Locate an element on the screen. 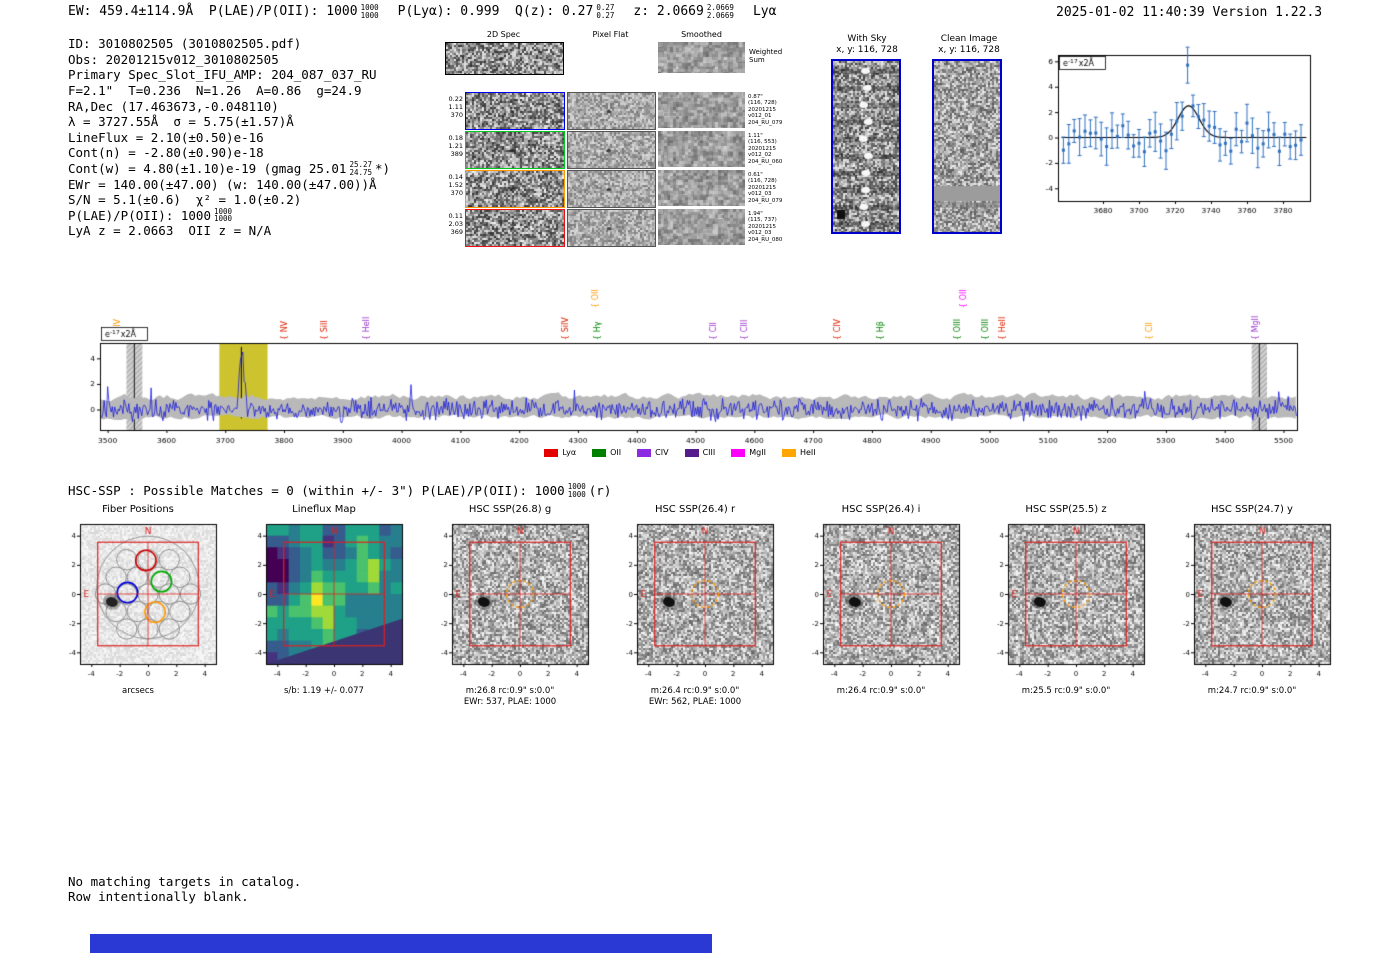 The height and width of the screenshot is (953, 1400). hsc-y-canvas is located at coordinates (1252, 603).